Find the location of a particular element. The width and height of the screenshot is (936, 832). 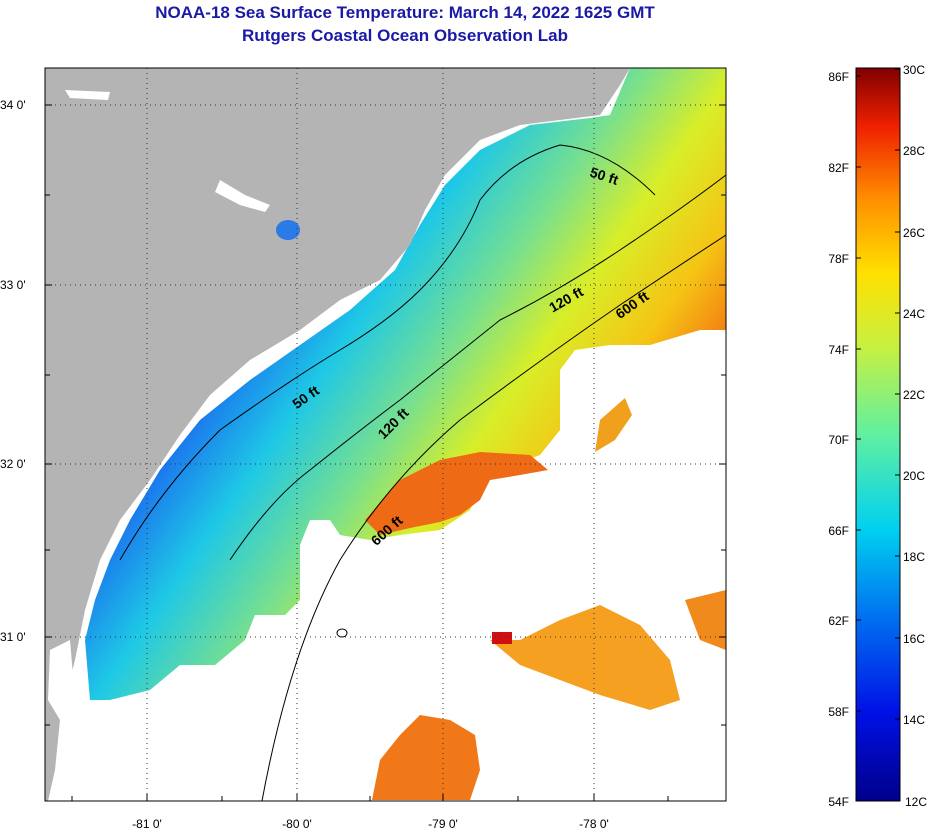

colorbar-f-label: 74F is located at coordinates (838, 350).